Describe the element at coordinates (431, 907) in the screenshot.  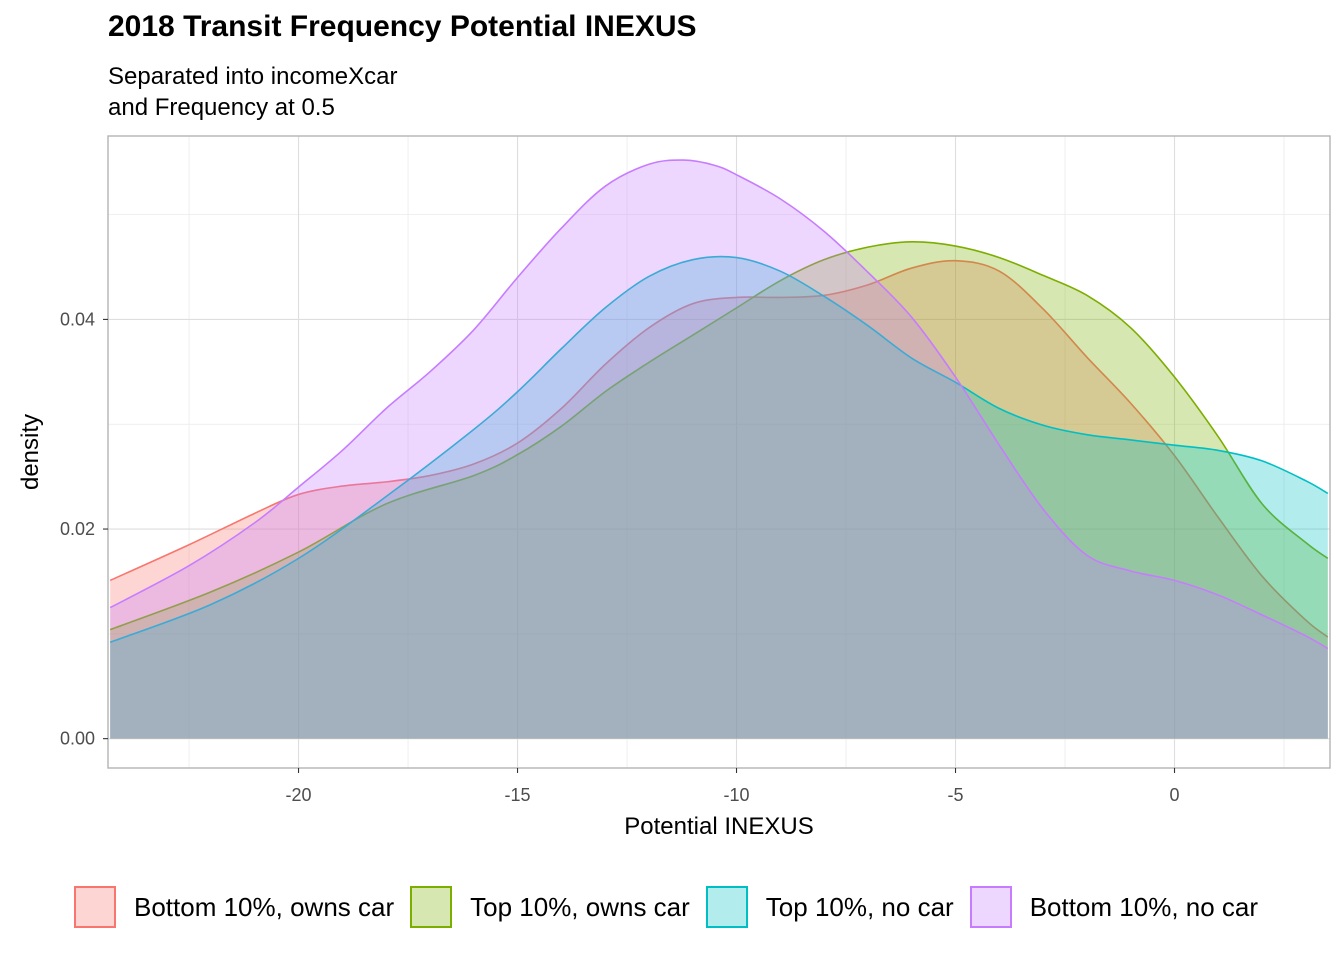
I see `legend-key-top-10-owns-car` at that location.